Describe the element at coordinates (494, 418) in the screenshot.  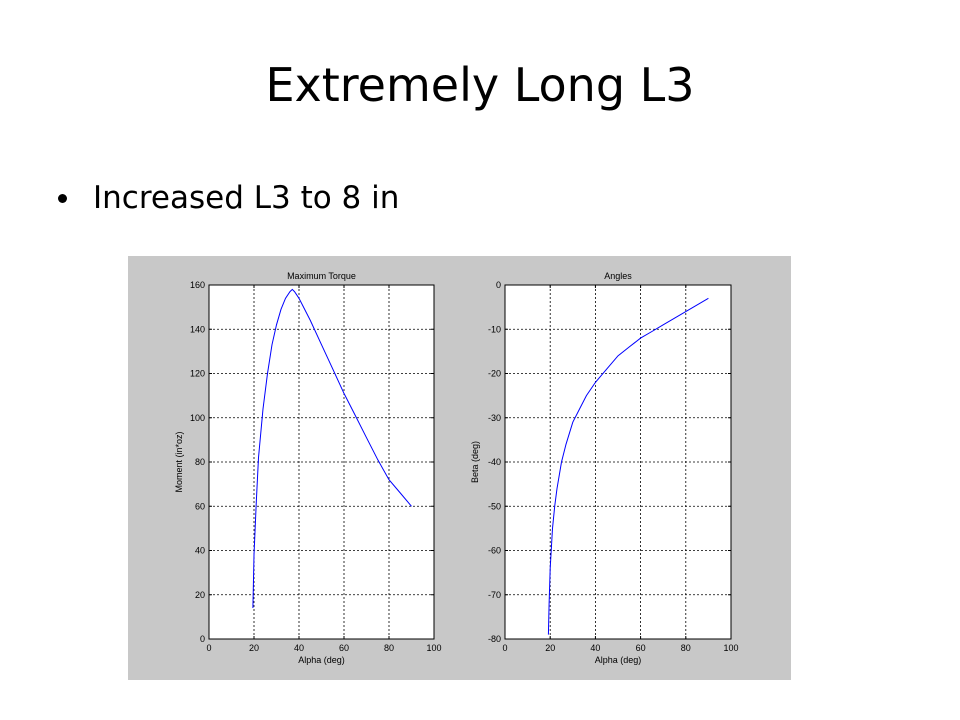
I see `y-tick-label: -30` at that location.